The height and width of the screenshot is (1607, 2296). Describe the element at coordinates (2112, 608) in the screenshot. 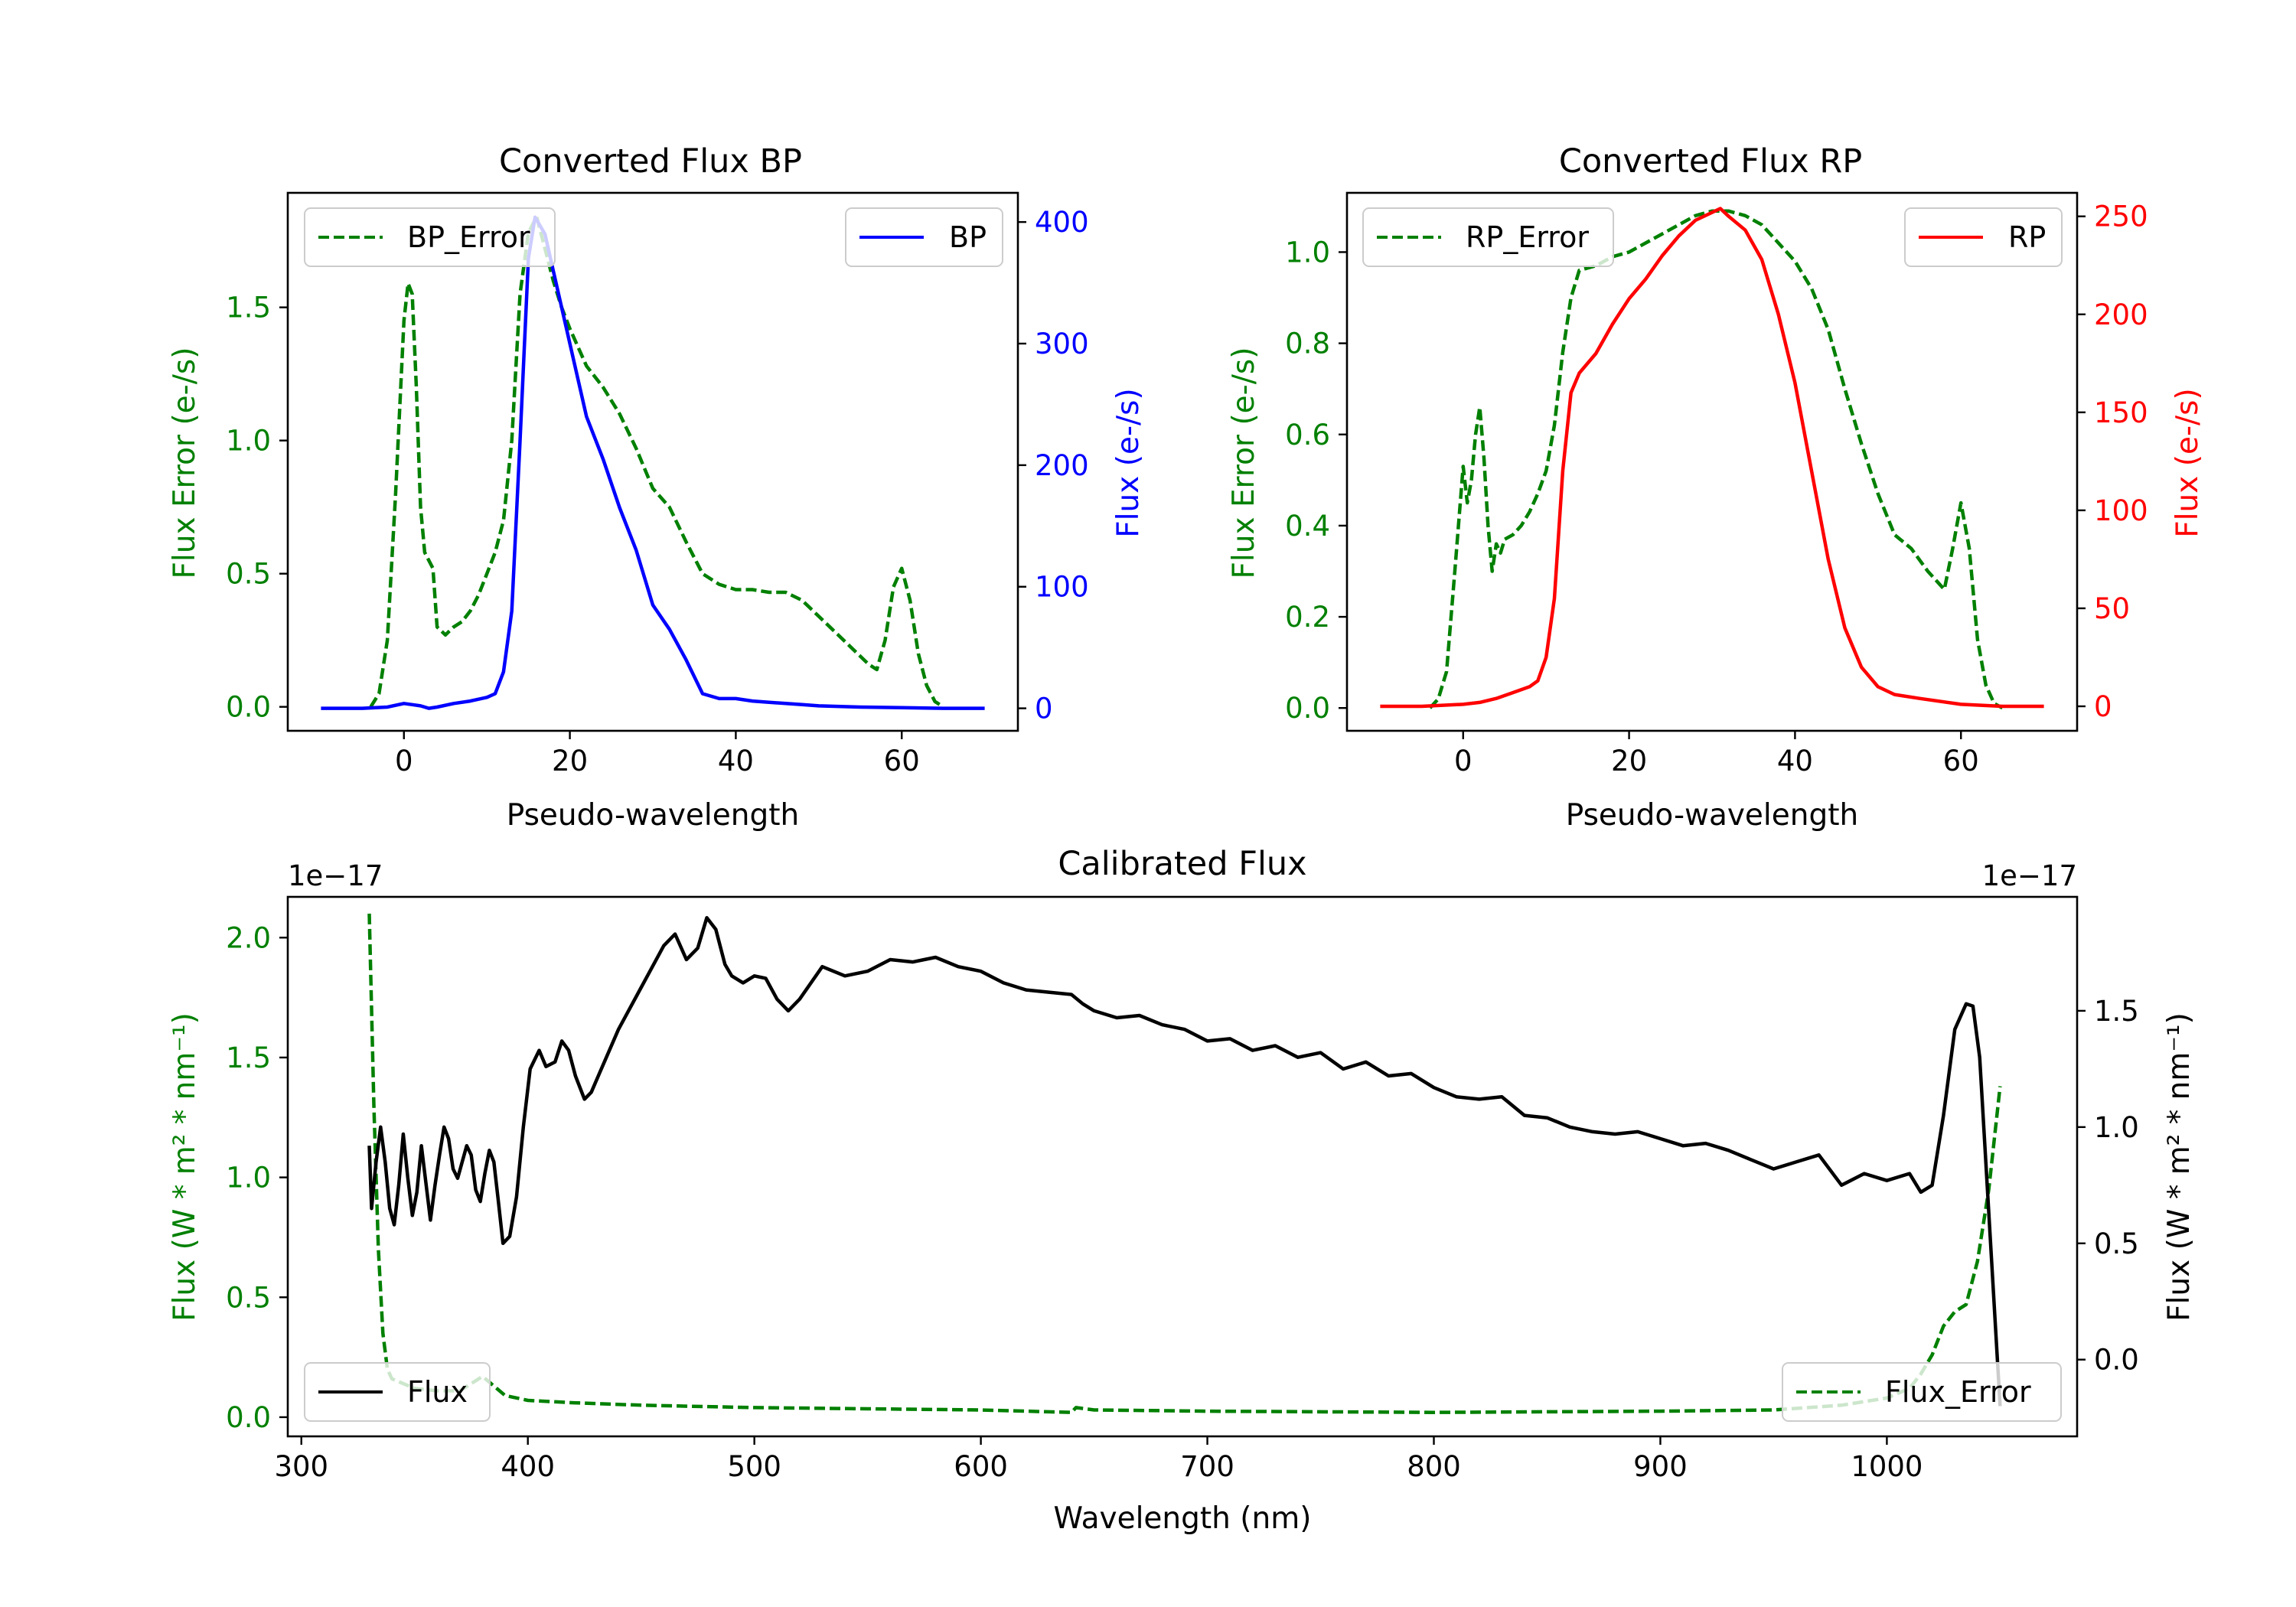

I see `right-y-tick-label: 50` at that location.